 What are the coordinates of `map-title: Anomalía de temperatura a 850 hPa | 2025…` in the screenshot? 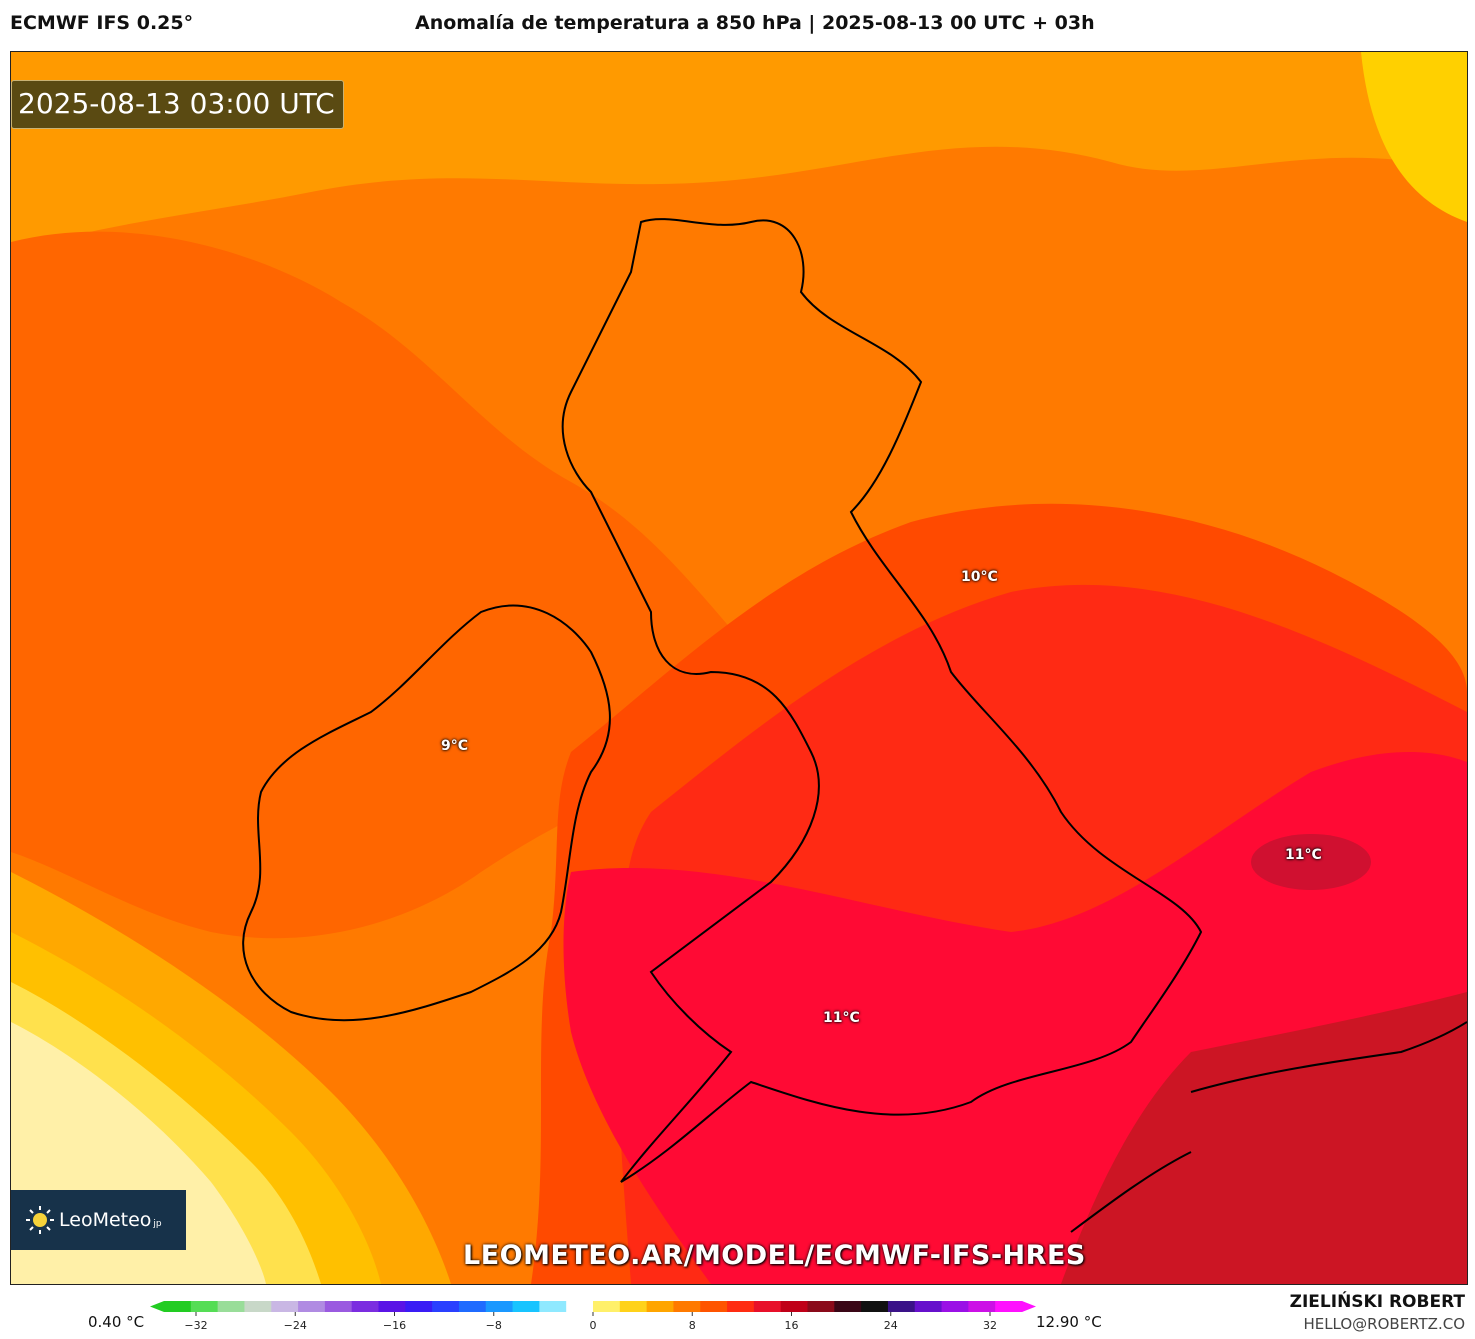 It's located at (755, 23).